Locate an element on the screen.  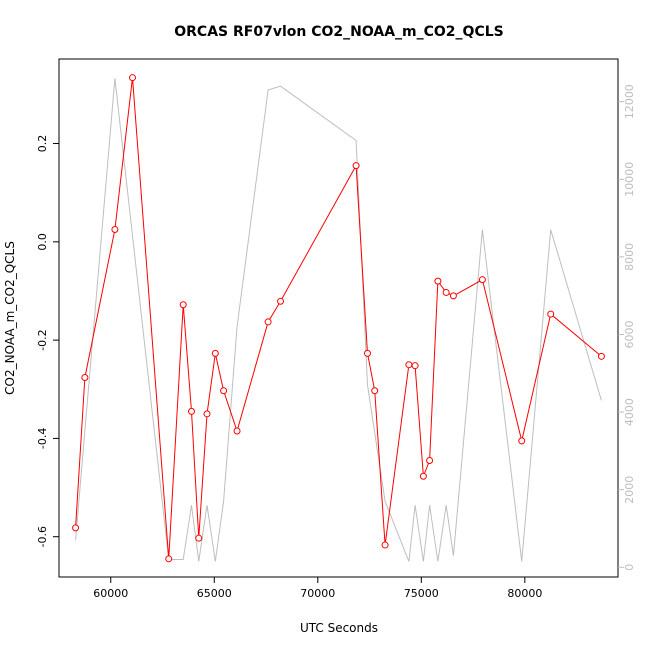
chart-title: ORCAS RF07vlon CO2_NOAA_m_CO2_QCLS is located at coordinates (338, 32).